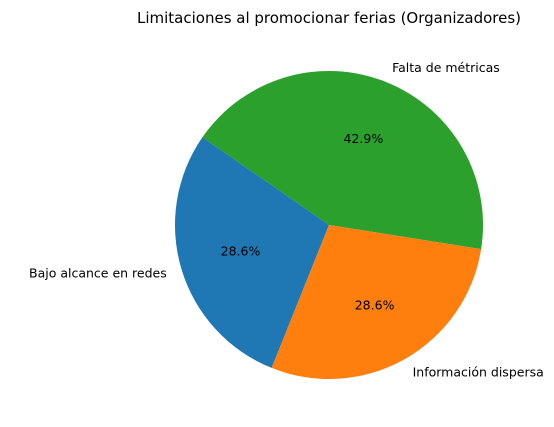 This screenshot has width=554, height=427. I want to click on pie-slice-informacion-dispersa, so click(376, 302).